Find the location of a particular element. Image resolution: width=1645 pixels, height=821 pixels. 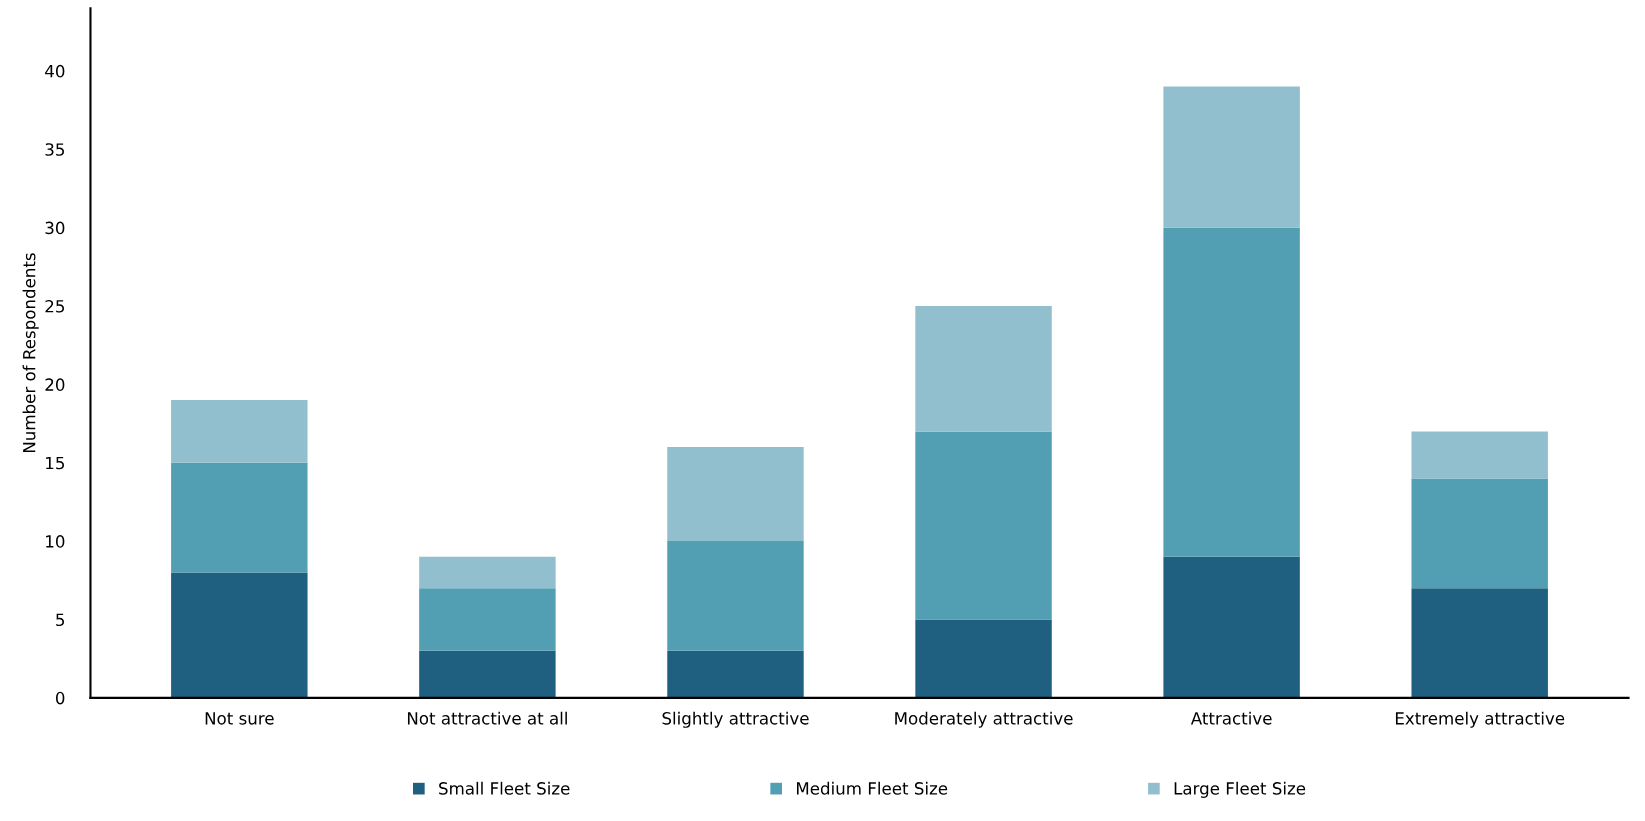

x-tick-label: Not sure is located at coordinates (239, 718).